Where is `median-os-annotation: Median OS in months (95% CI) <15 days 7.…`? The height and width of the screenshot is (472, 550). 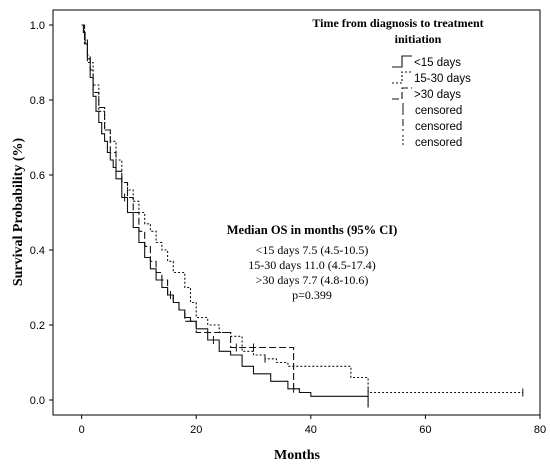
median-os-annotation: Median OS in months (95% CI) <15 days 7.… is located at coordinates (312, 262).